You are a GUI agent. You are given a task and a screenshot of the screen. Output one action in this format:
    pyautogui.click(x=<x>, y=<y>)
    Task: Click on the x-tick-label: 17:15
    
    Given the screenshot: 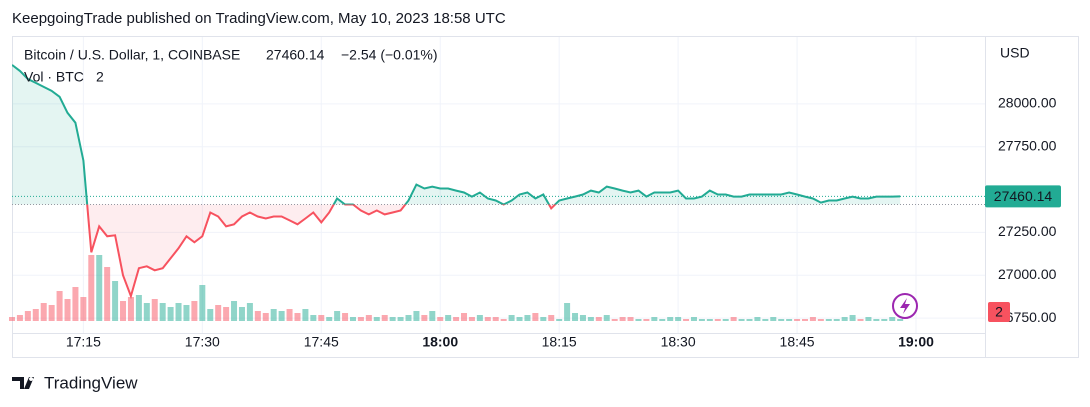 What is the action you would take?
    pyautogui.click(x=83, y=342)
    